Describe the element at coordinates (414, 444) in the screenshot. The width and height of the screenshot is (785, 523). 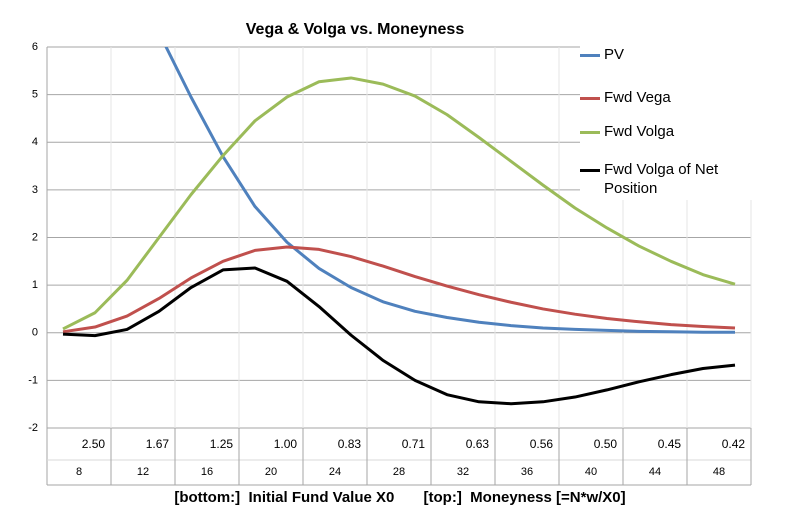
I see `x2-tick-label: 0.71` at that location.